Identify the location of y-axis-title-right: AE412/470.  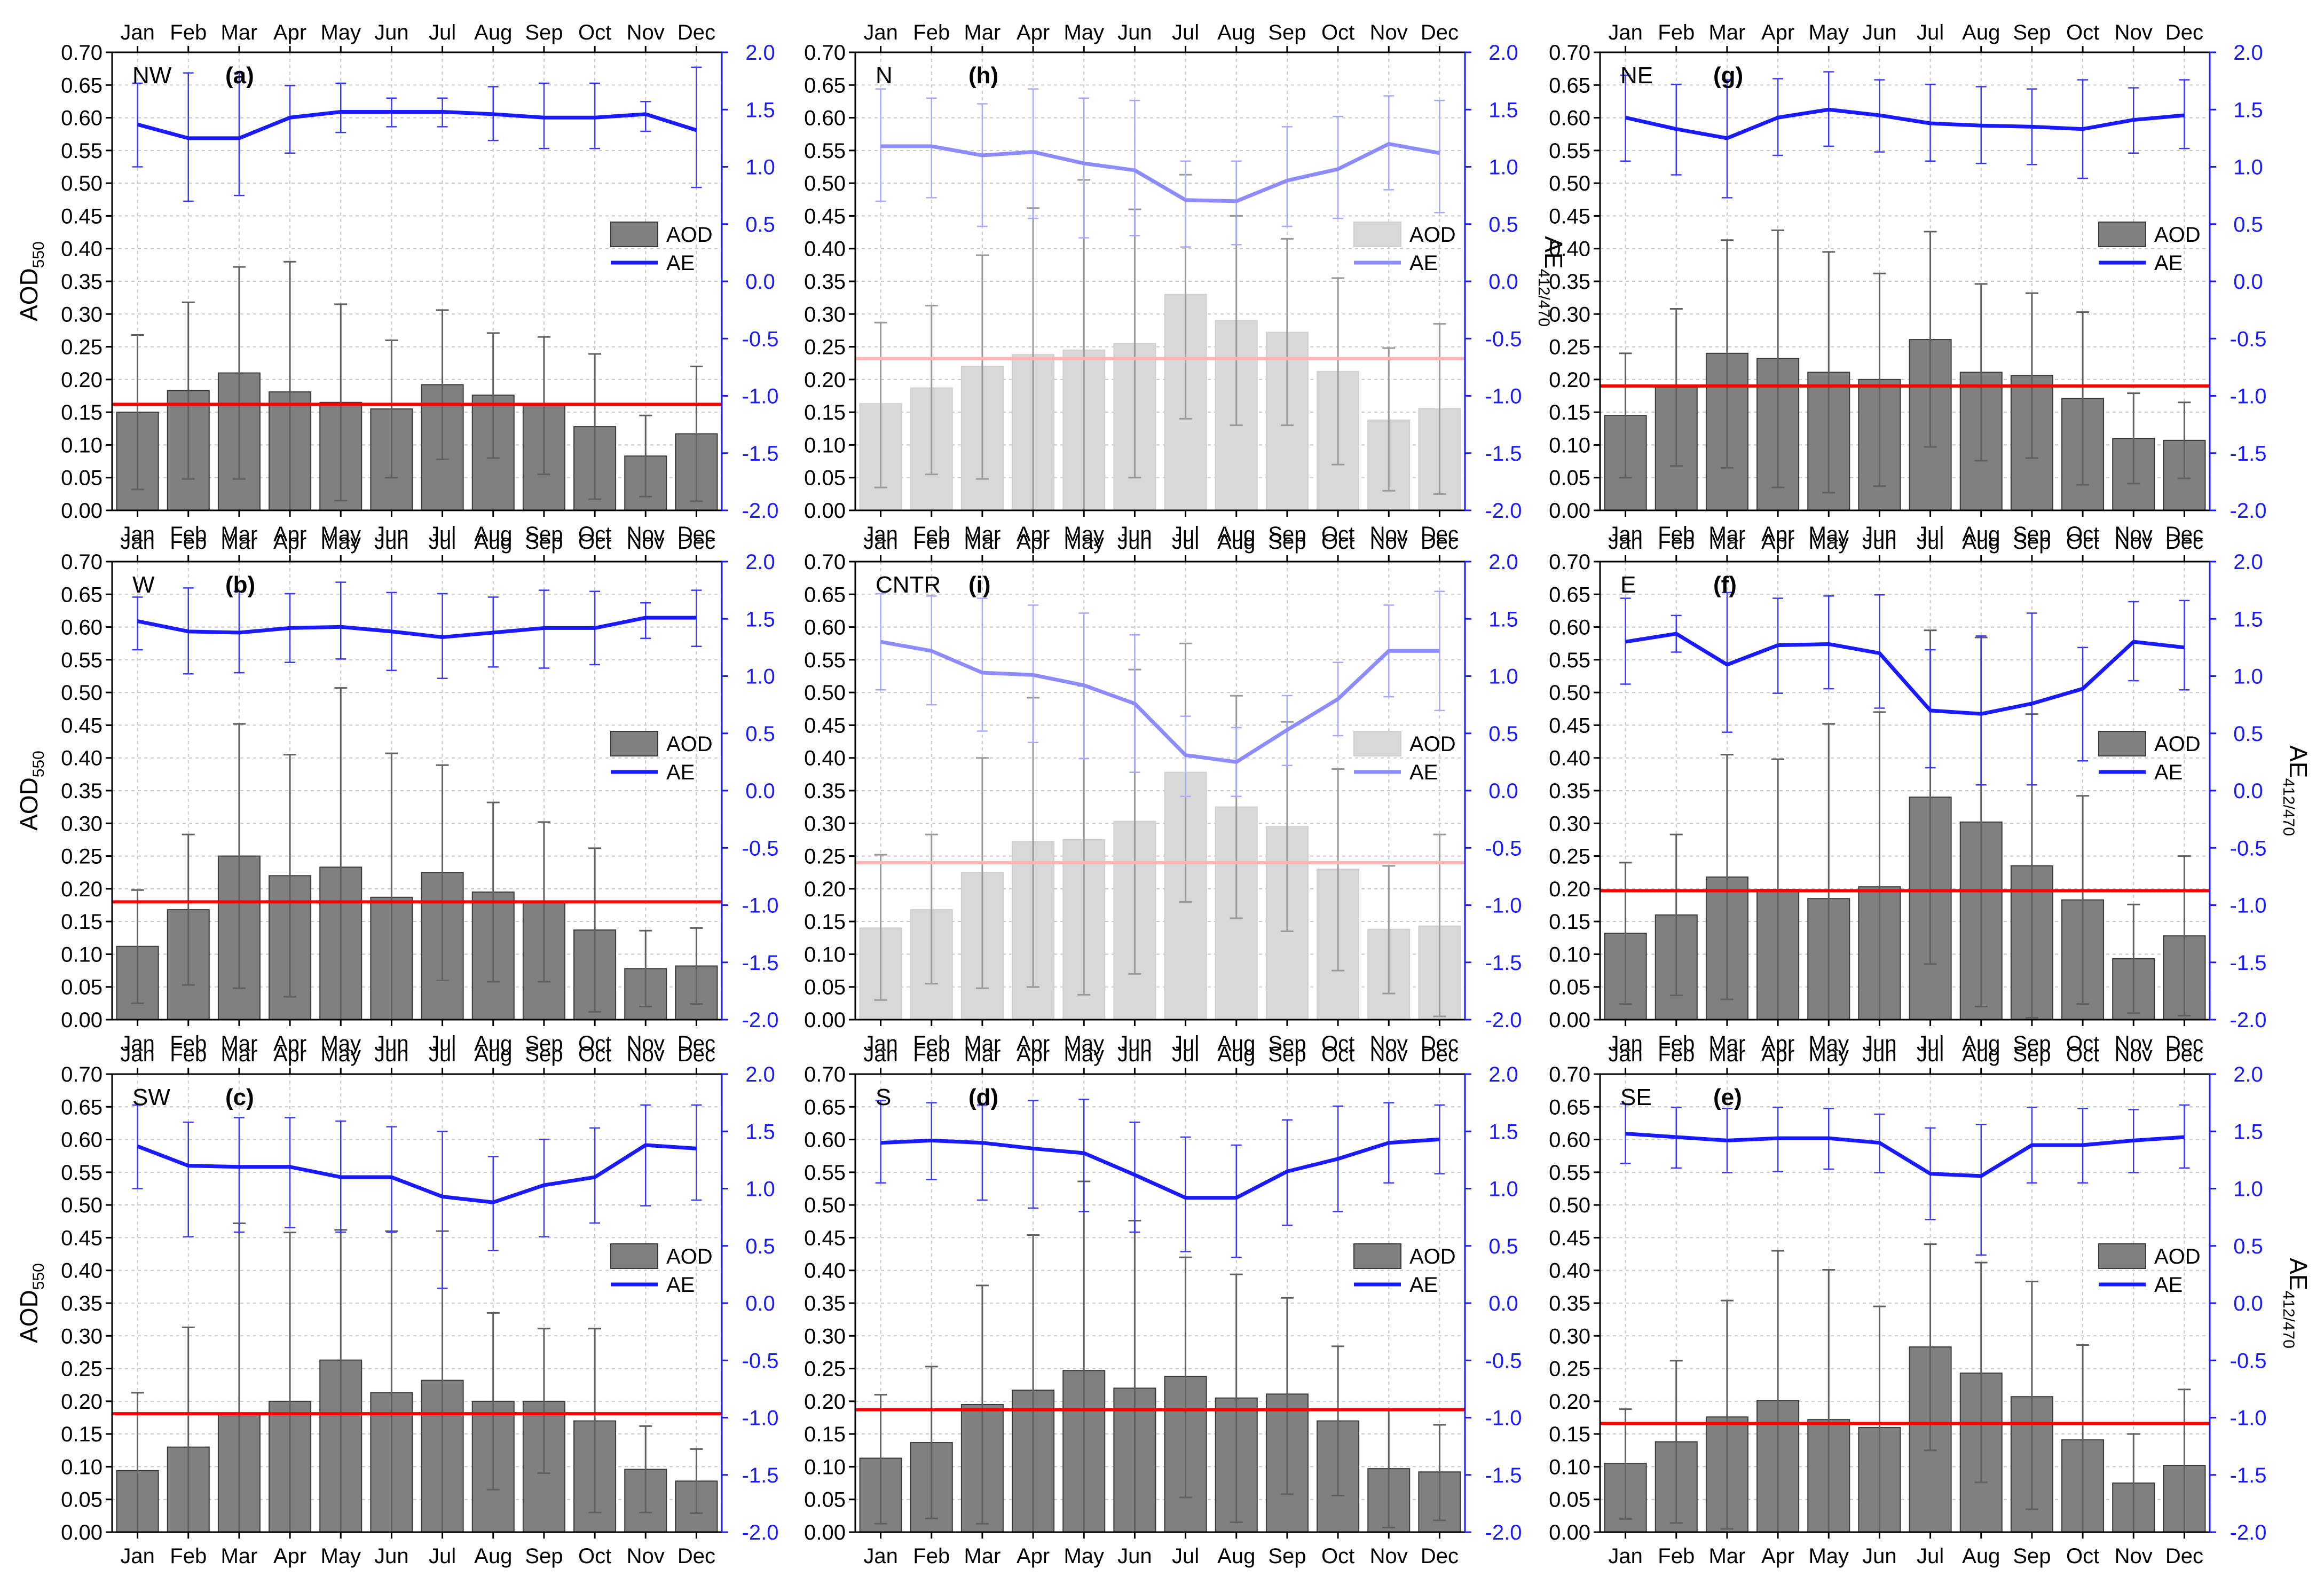
(2296, 1303).